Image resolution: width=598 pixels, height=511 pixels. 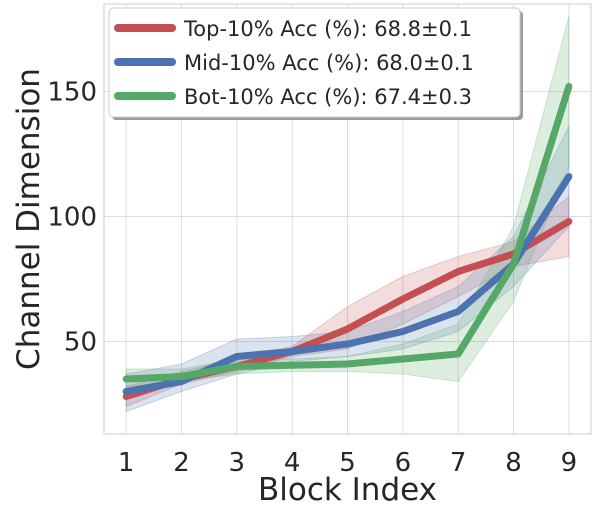 What do you see at coordinates (29, 219) in the screenshot?
I see `y-axis-label: Channel Dimension` at bounding box center [29, 219].